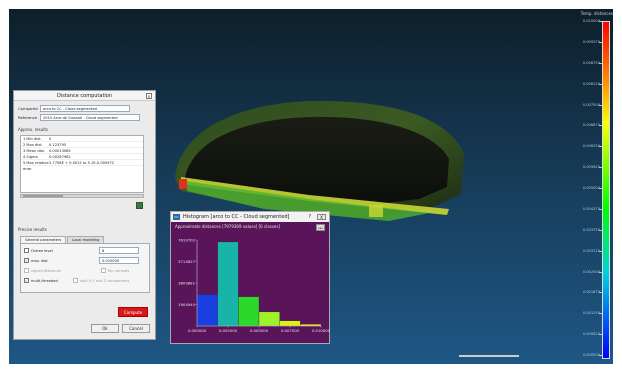 The height and width of the screenshot is (371, 622). Describe the element at coordinates (321, 217) in the screenshot. I see `close-icon: X` at that location.